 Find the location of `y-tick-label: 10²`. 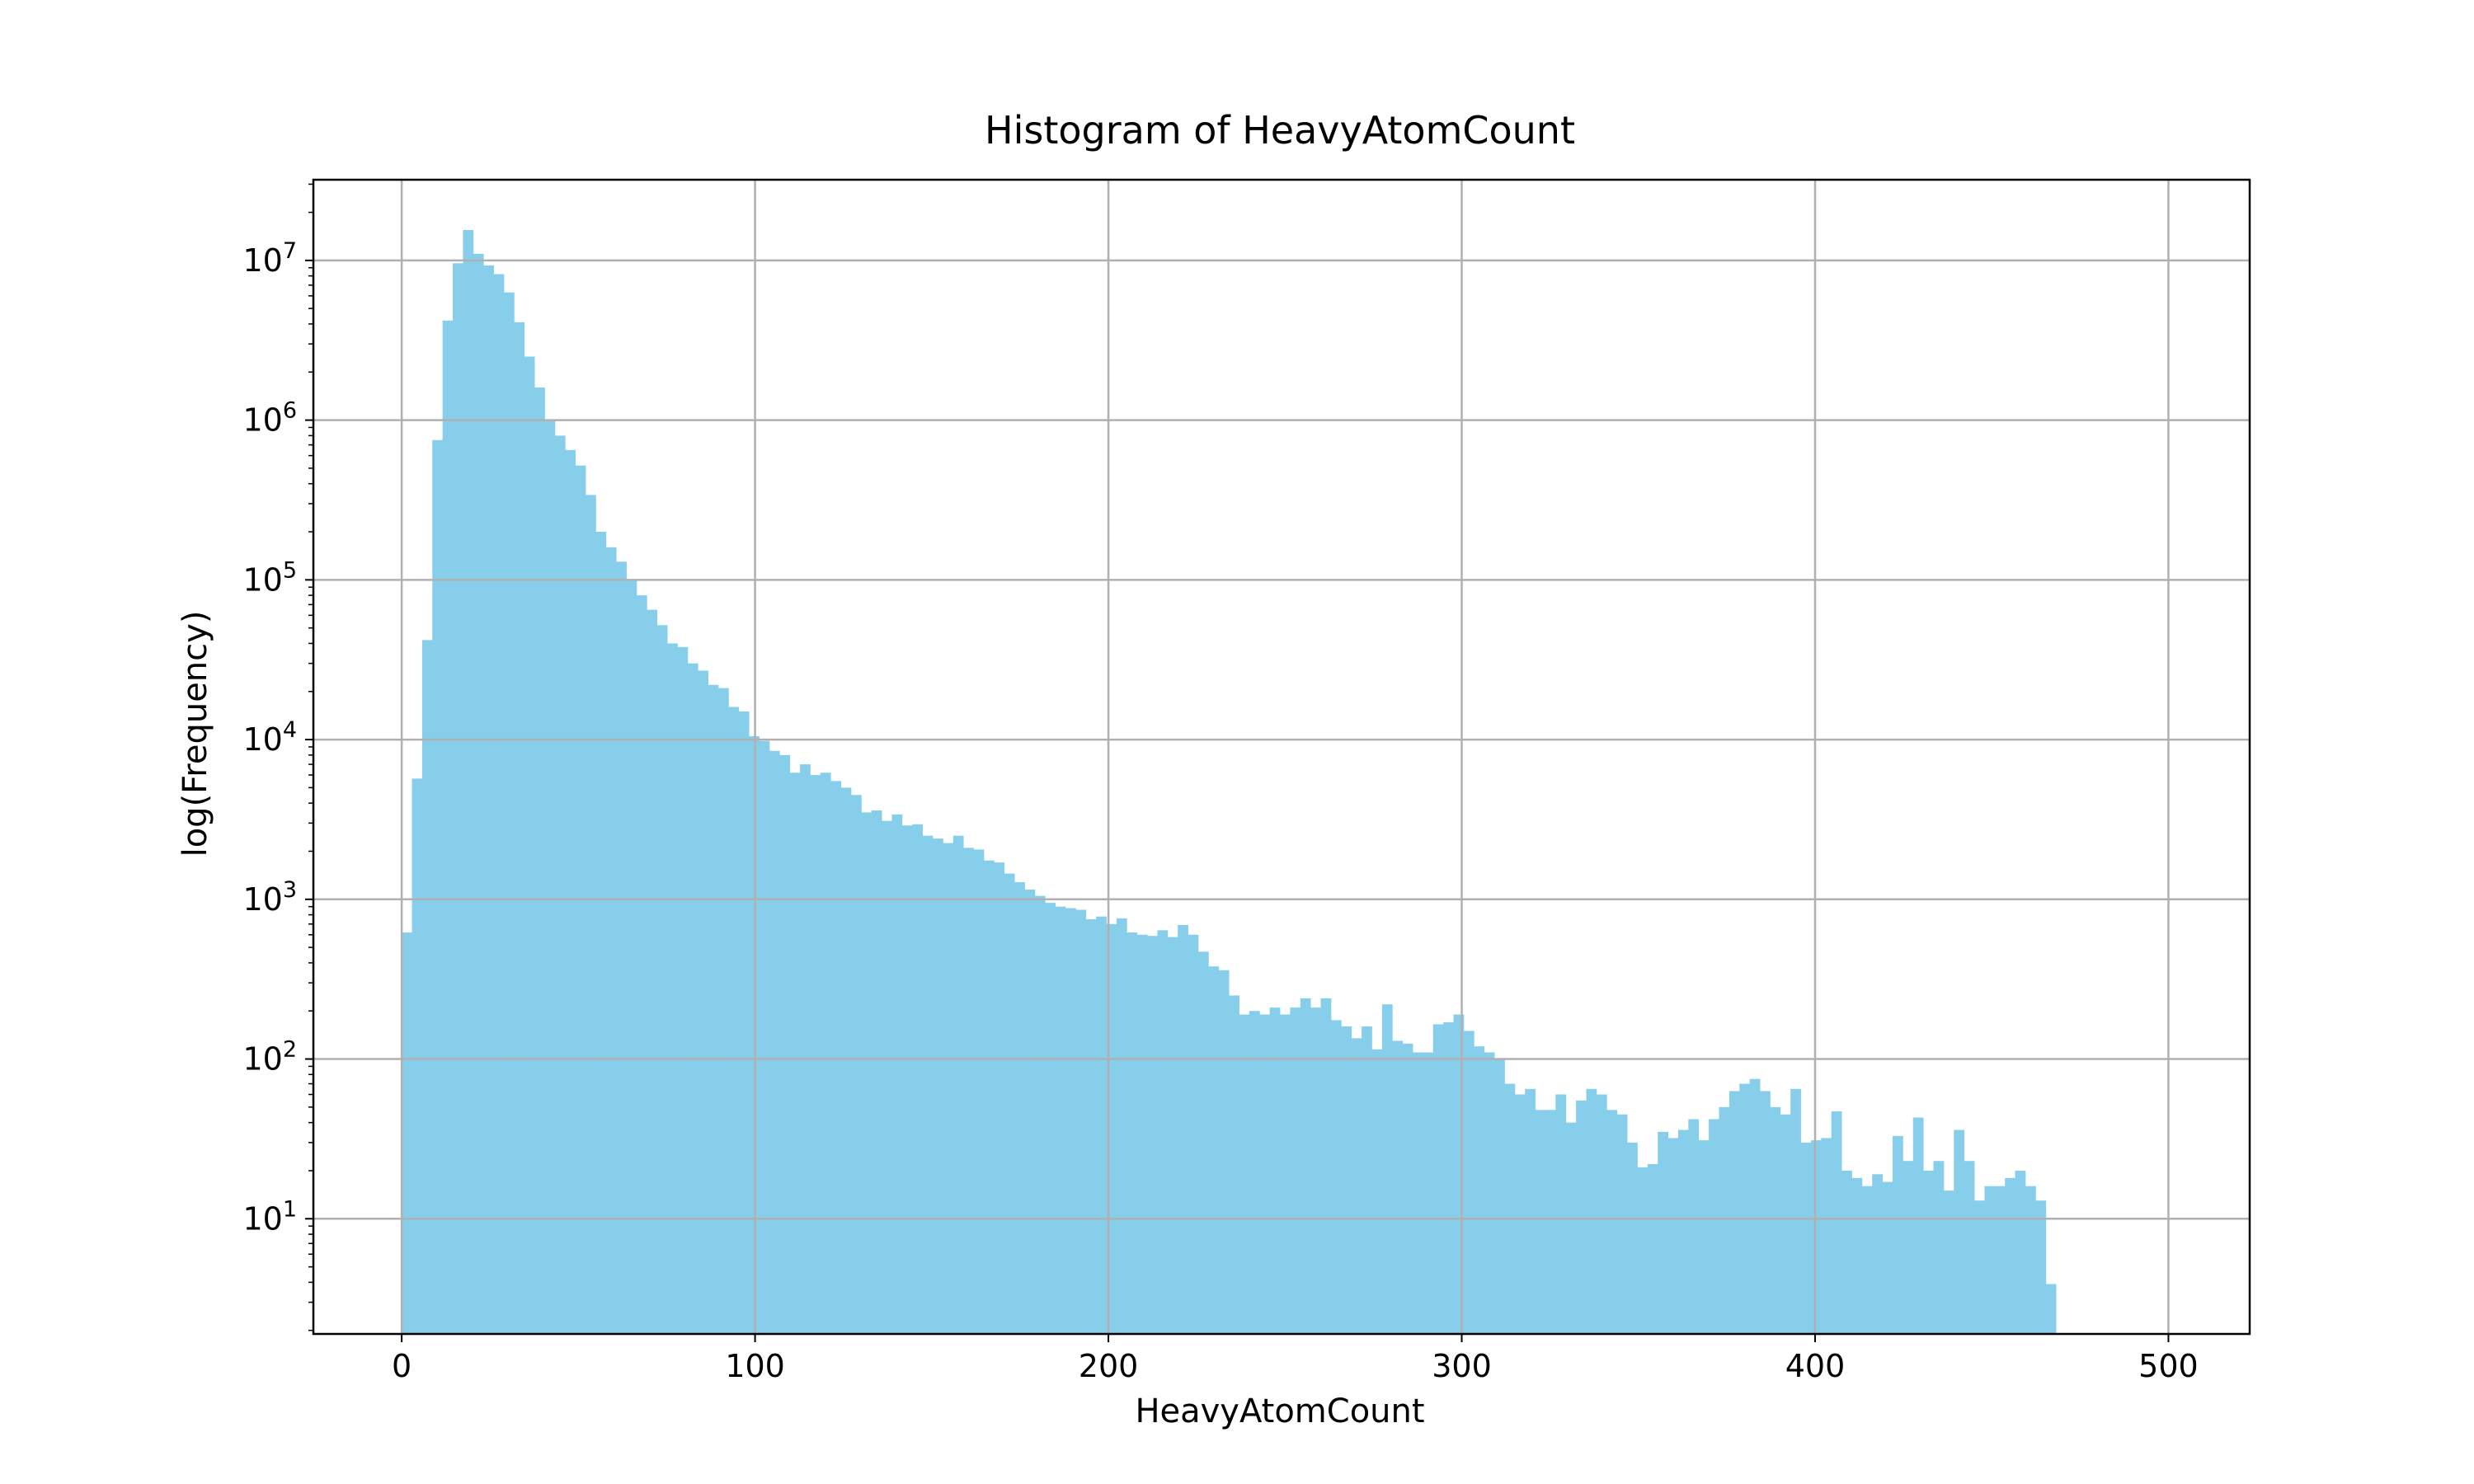

y-tick-label: 10² is located at coordinates (269, 1057).